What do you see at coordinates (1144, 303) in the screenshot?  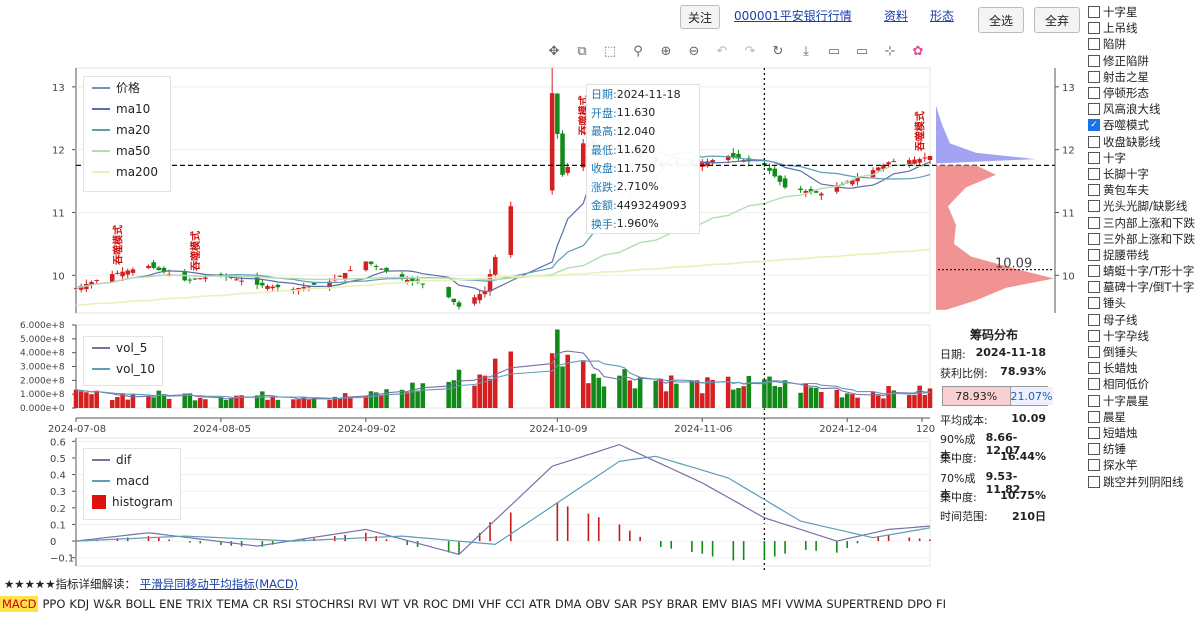 I see `pattern-checkbox: 锤头` at bounding box center [1144, 303].